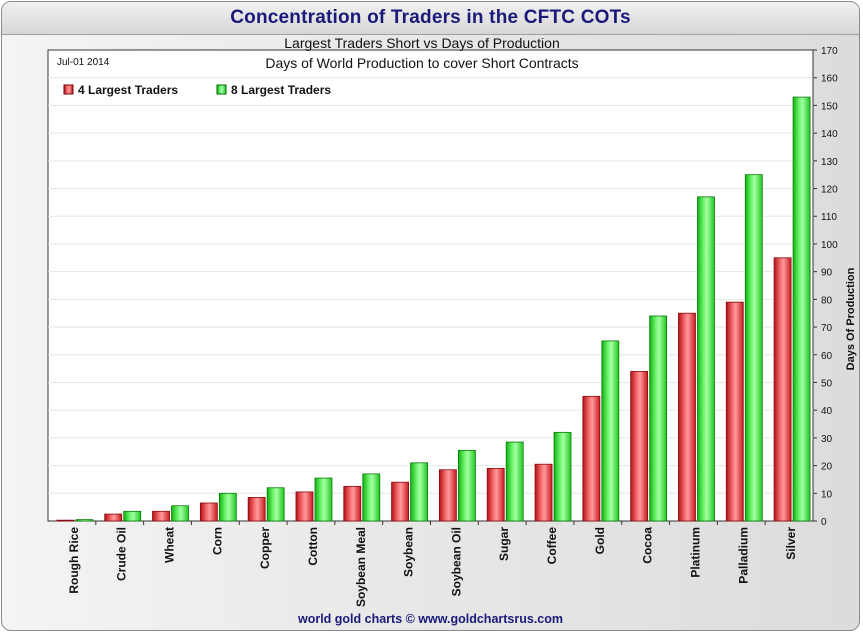 The width and height of the screenshot is (863, 634). What do you see at coordinates (180, 513) in the screenshot?
I see `bar-8-largest-wheat` at bounding box center [180, 513].